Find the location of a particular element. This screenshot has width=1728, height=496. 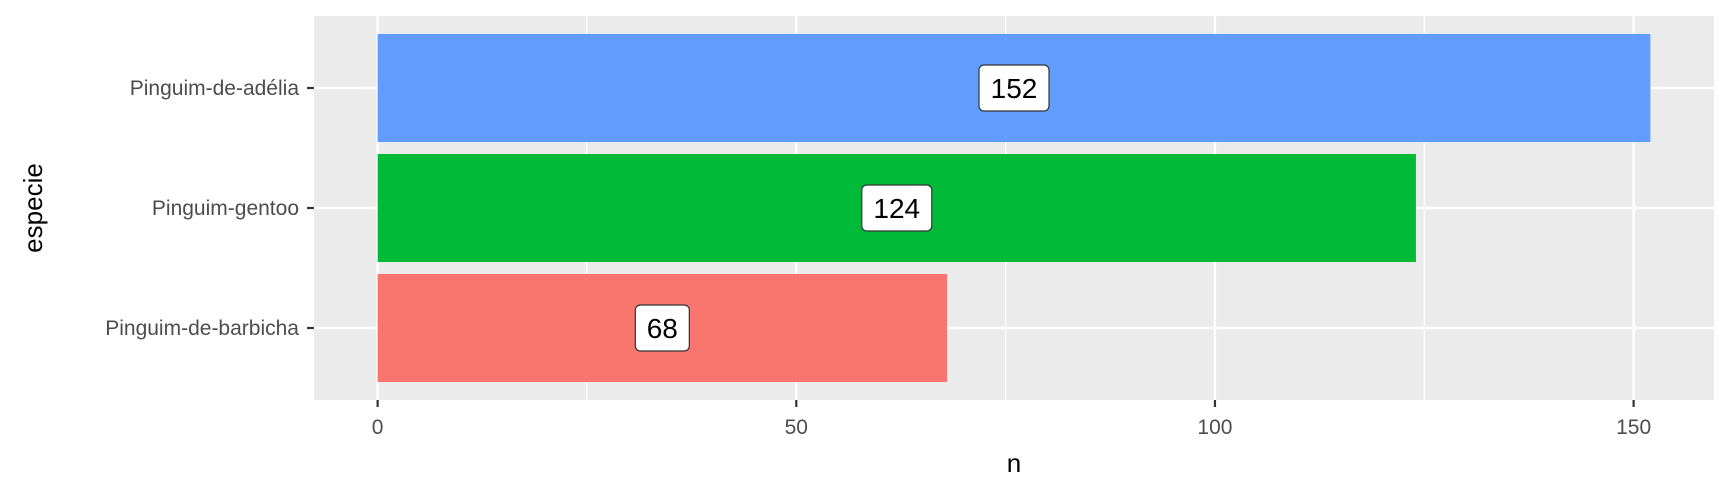

x-axis-title: n is located at coordinates (1014, 463).